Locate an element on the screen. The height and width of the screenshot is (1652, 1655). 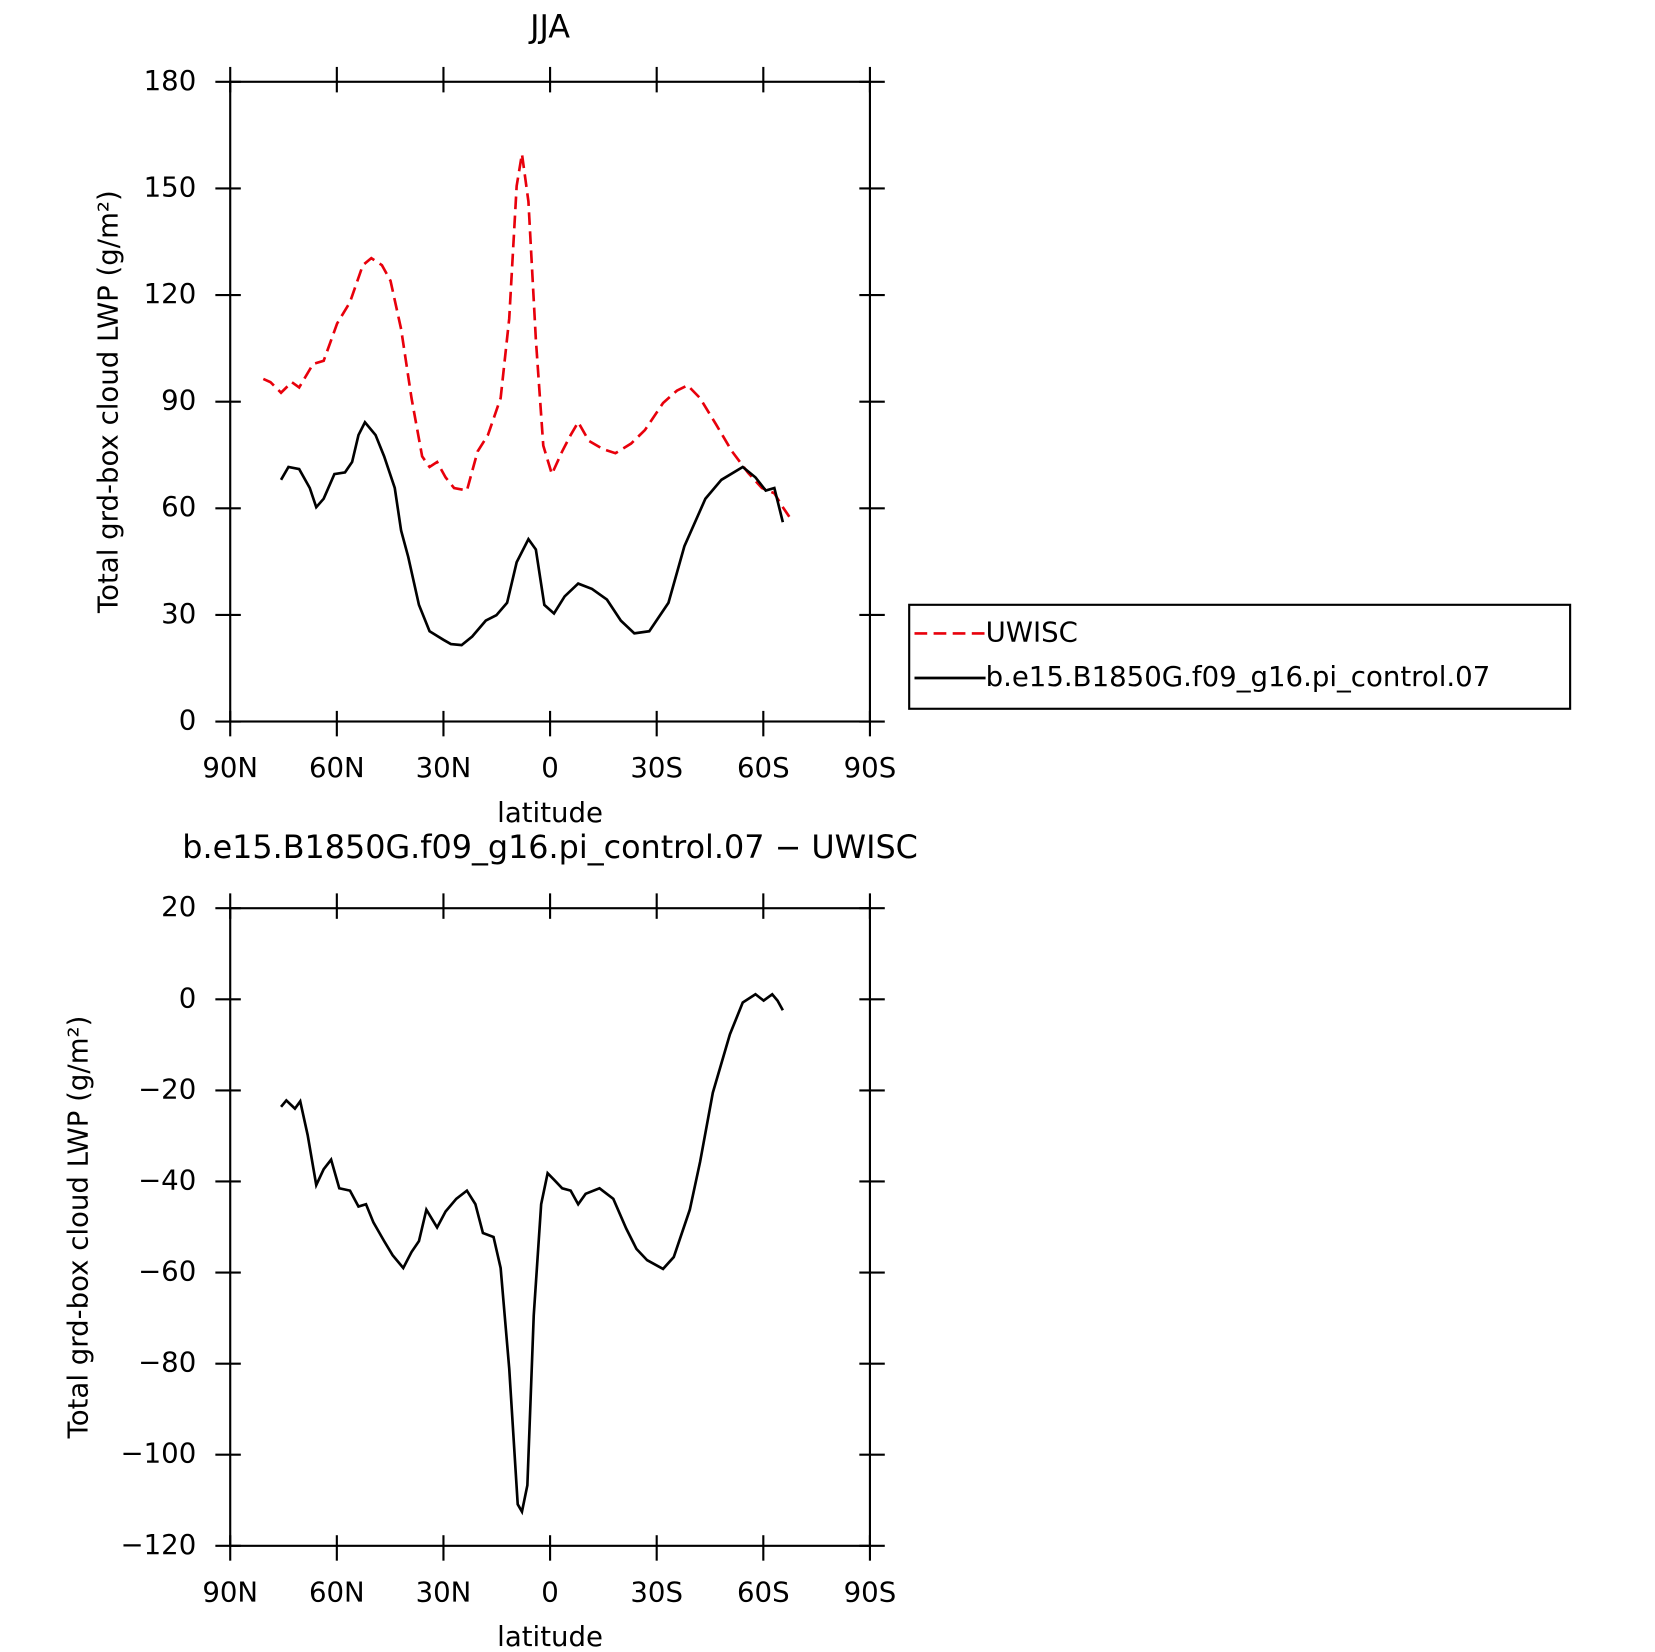
y-tick-label: 30 is located at coordinates (178, 613).